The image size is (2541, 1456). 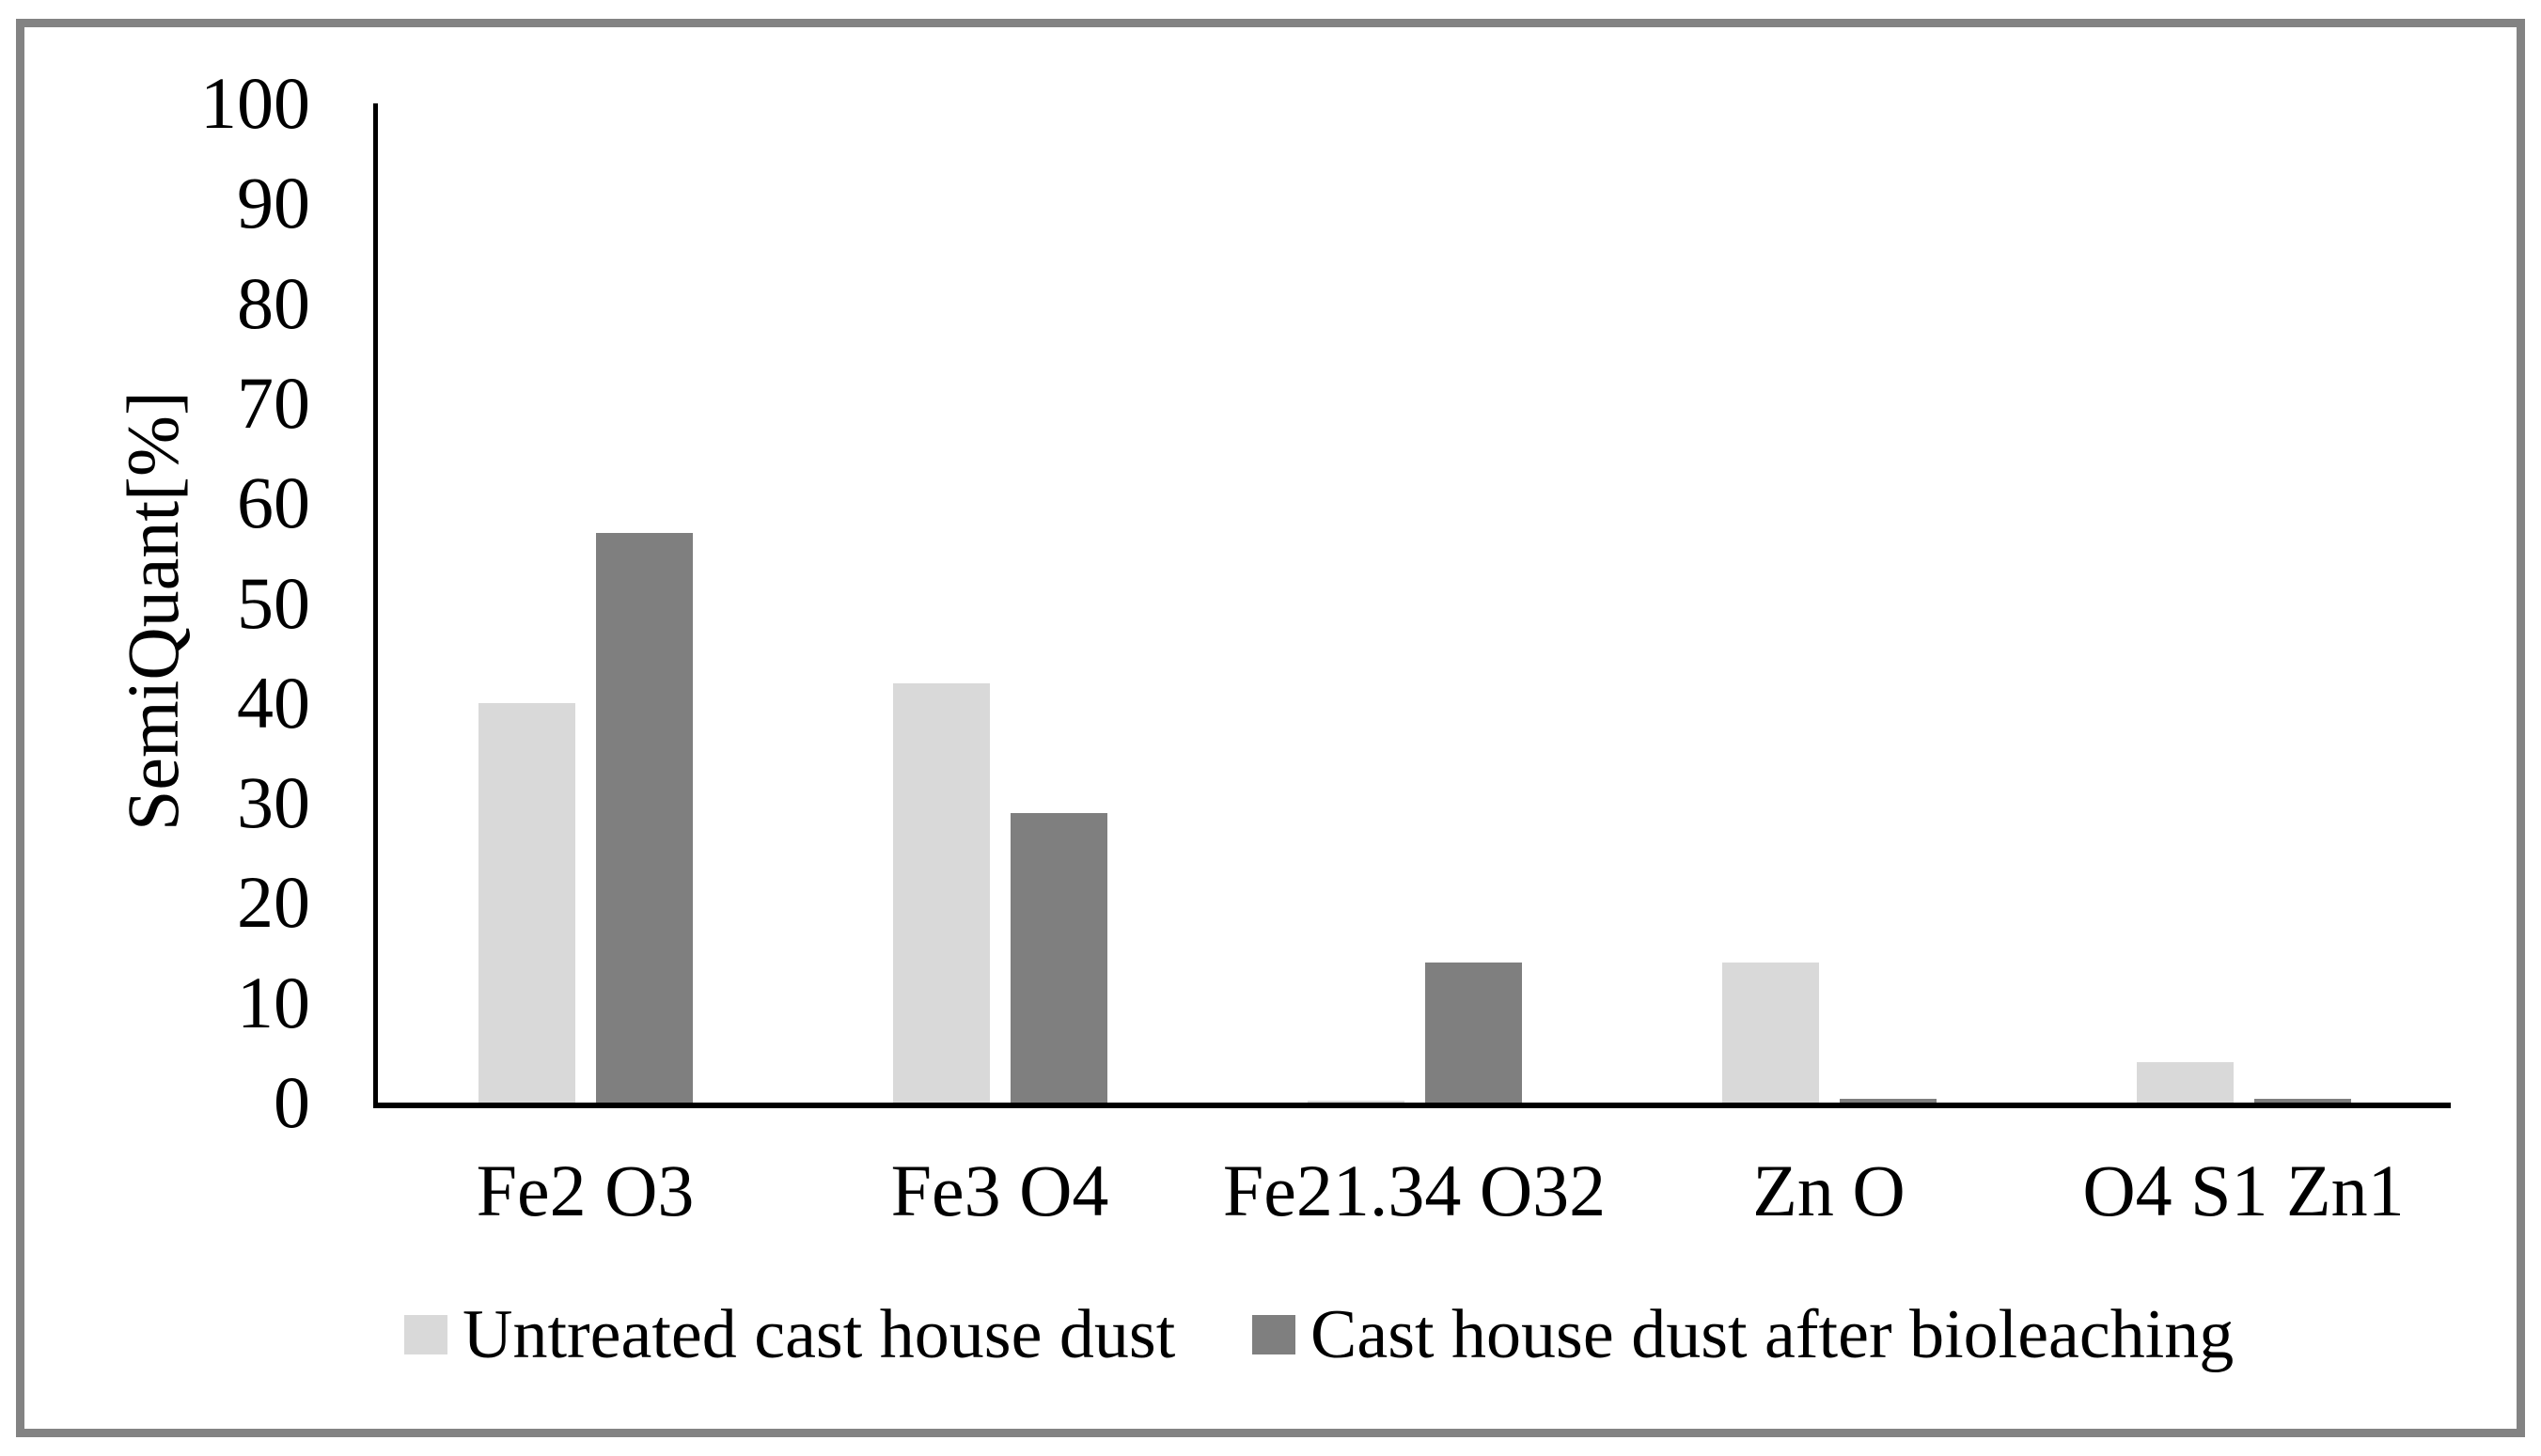 I want to click on y-tick-label: 40, so click(x=273, y=702).